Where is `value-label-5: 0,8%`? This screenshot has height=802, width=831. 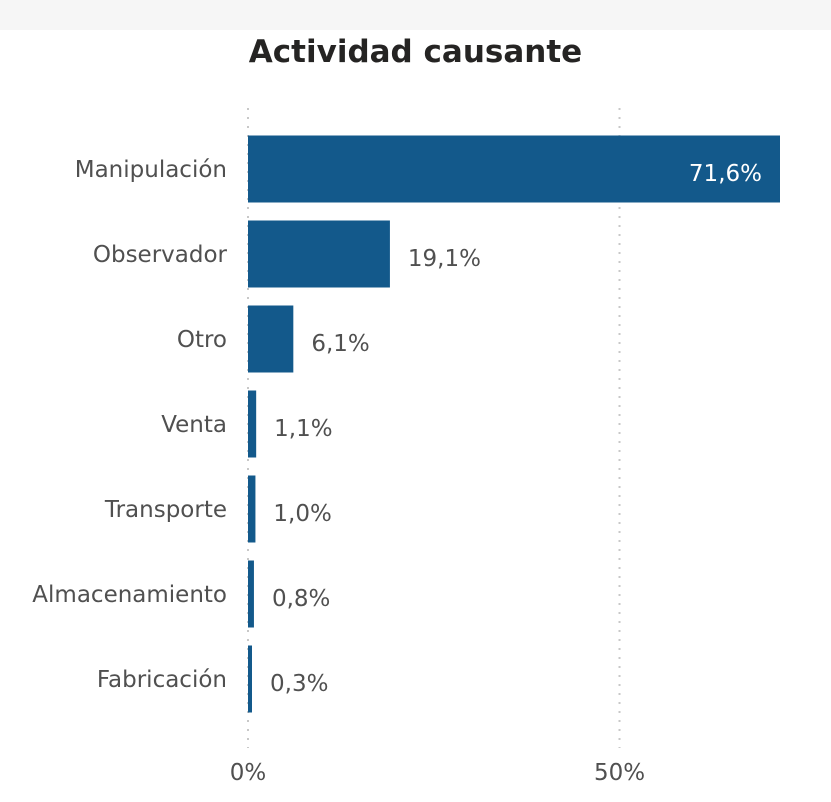 value-label-5: 0,8% is located at coordinates (301, 599).